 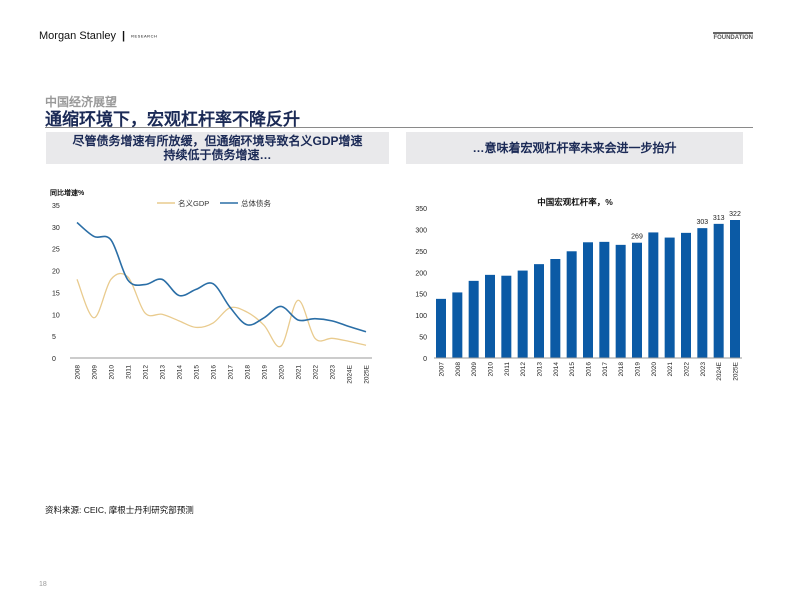 What do you see at coordinates (539, 311) in the screenshot?
I see `bar-2013` at bounding box center [539, 311].